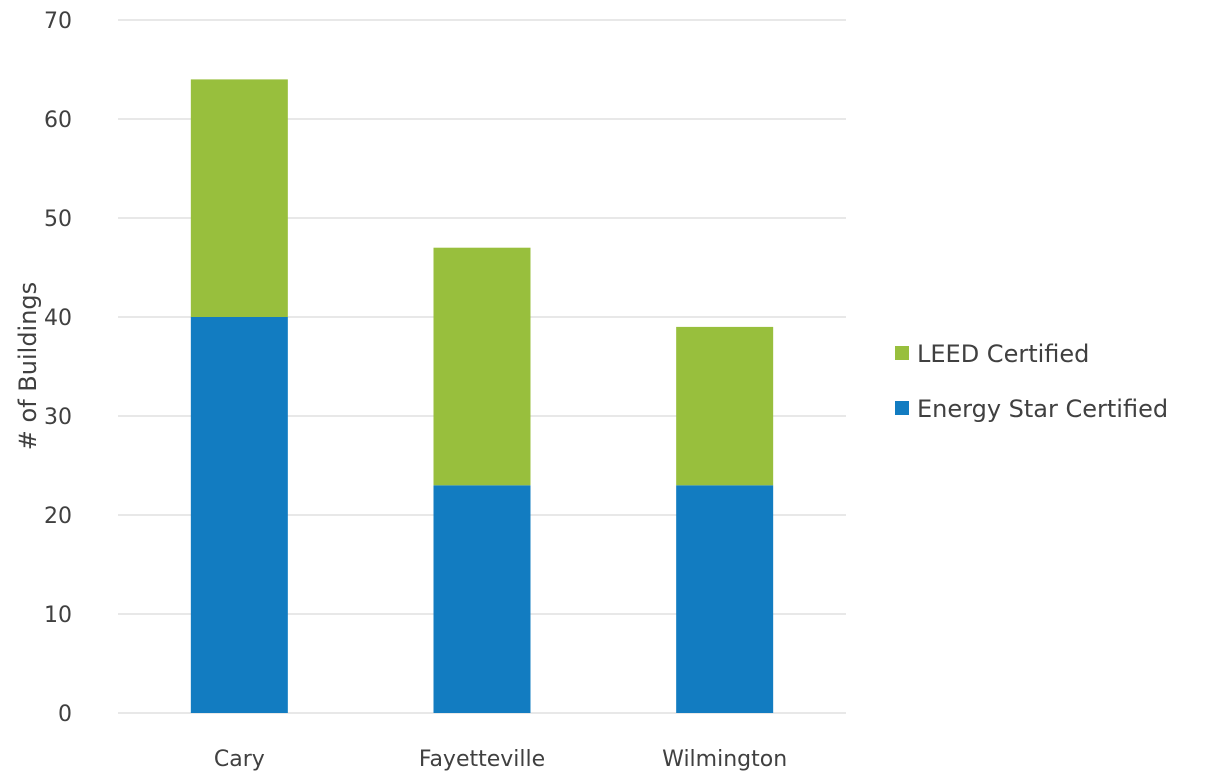 This screenshot has height=776, width=1228. I want to click on legend-swatch-leed-certified, so click(902, 353).